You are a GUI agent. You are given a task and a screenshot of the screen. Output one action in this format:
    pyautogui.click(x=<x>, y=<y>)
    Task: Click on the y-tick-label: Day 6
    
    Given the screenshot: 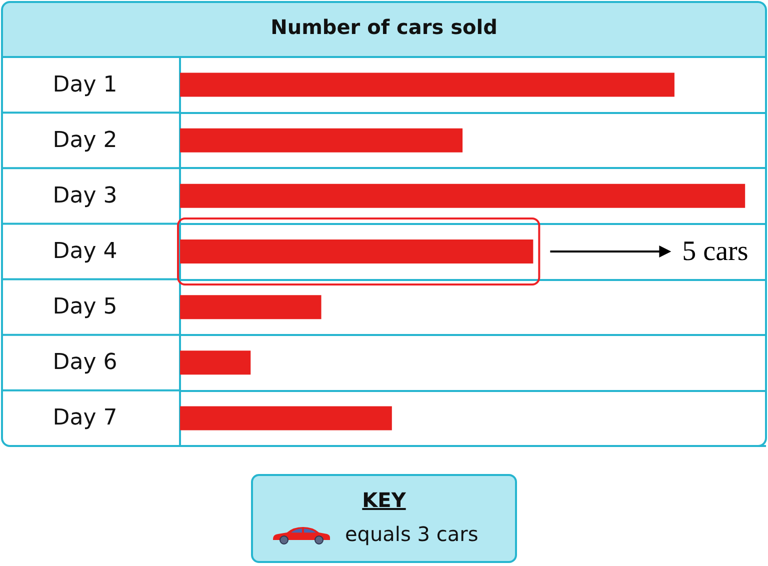 What is the action you would take?
    pyautogui.click(x=85, y=363)
    